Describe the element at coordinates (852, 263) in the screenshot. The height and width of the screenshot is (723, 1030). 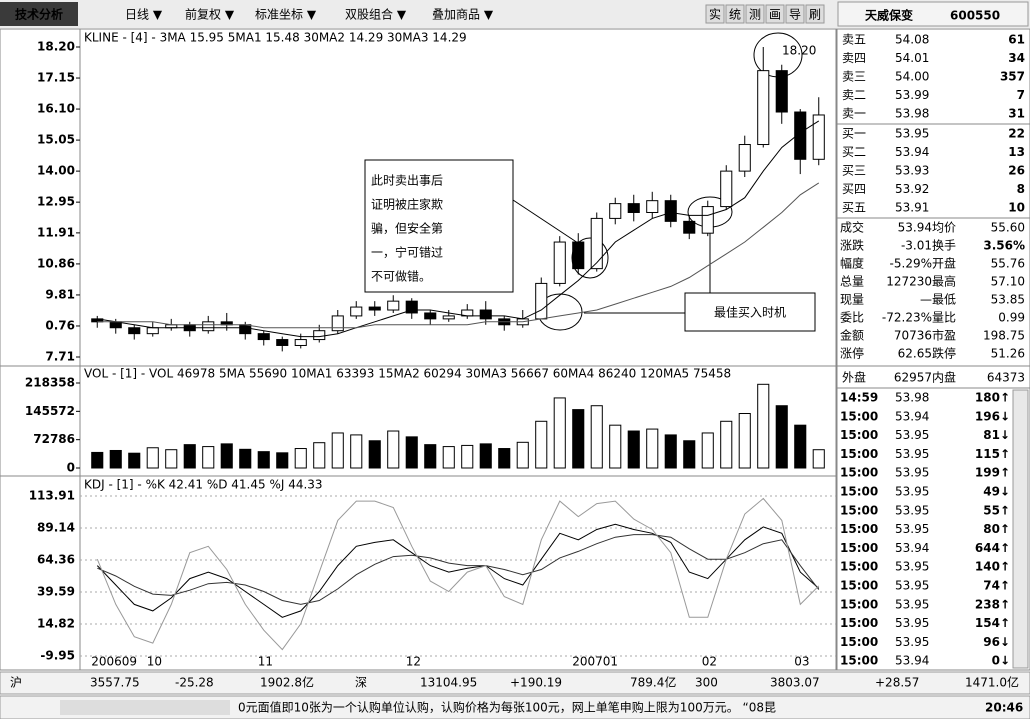
I see `stat-label: 幅度` at that location.